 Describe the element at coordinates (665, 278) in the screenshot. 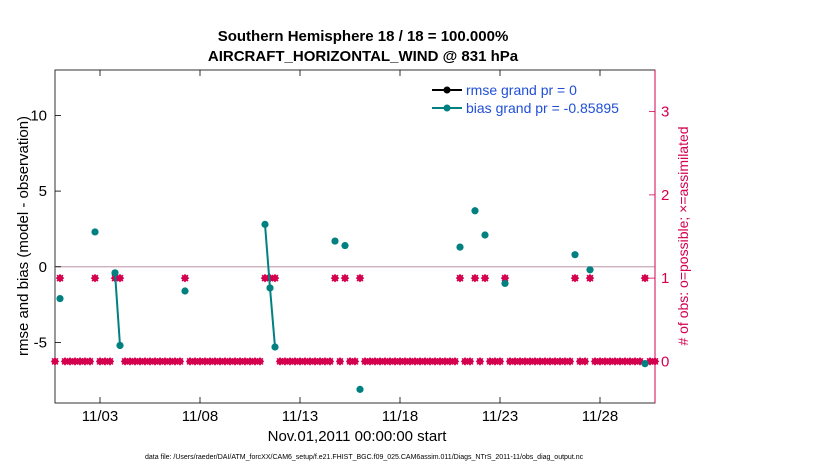

I see `y2-tick-label-1: 1` at that location.